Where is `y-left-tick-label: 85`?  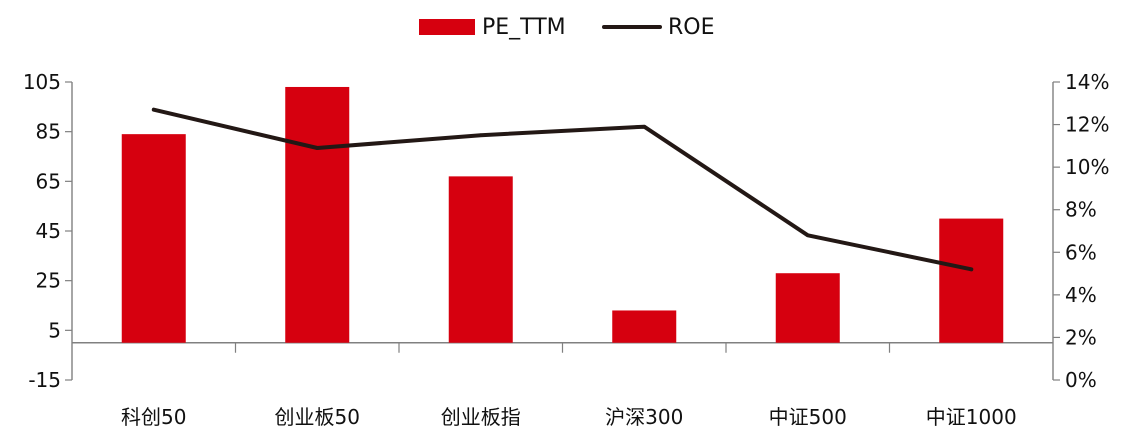
y-left-tick-label: 85 is located at coordinates (48, 132).